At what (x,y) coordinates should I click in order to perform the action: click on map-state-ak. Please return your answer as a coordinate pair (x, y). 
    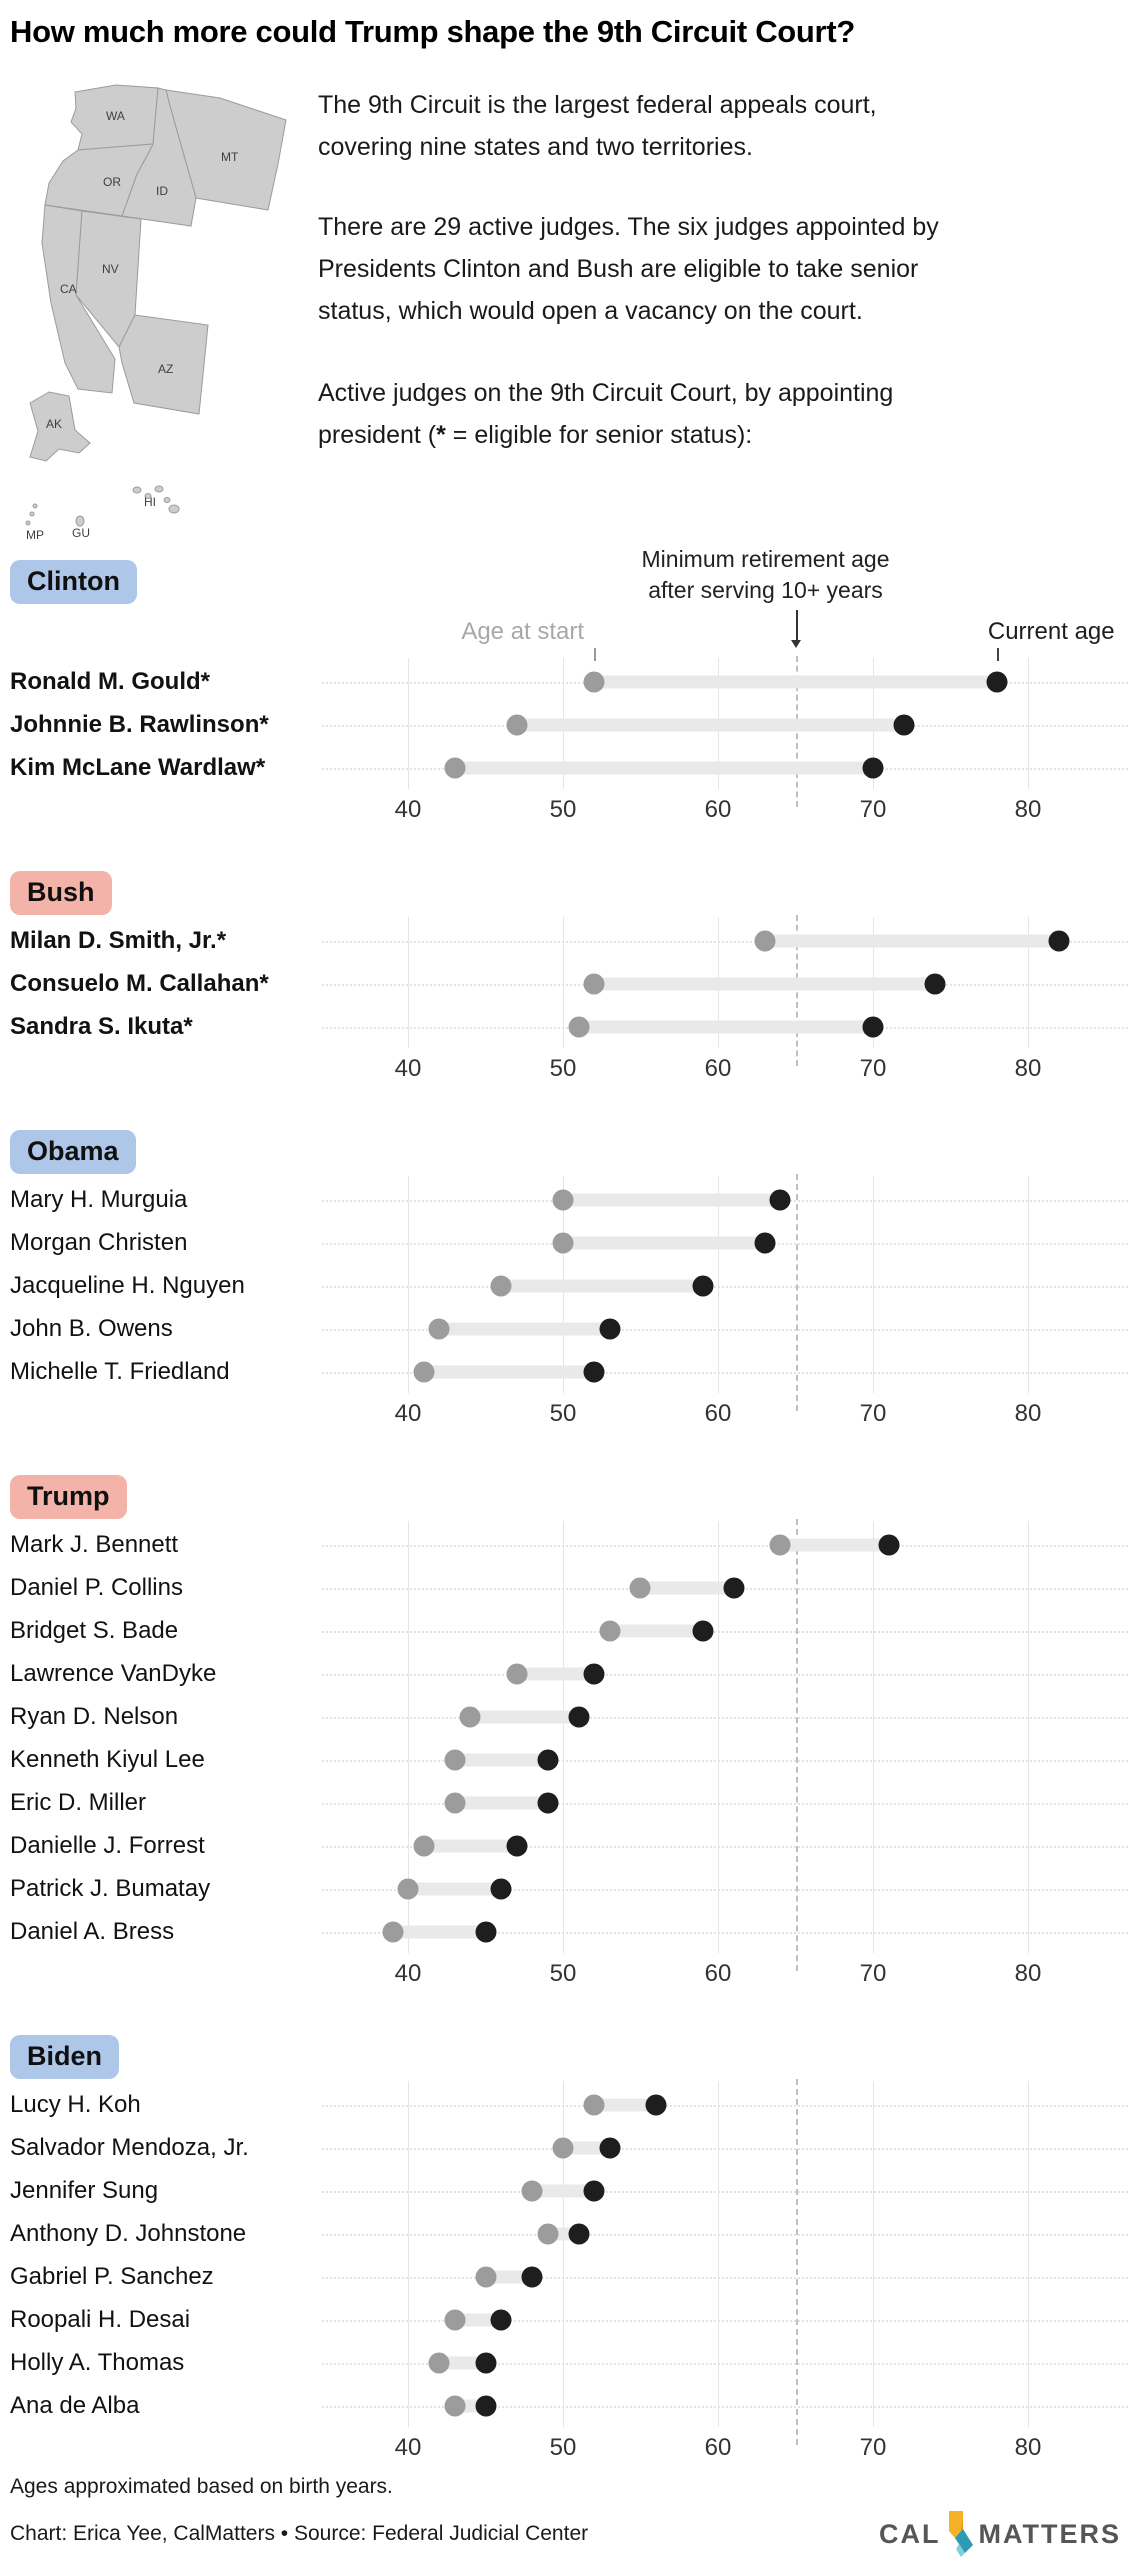
    Looking at the image, I should click on (60, 426).